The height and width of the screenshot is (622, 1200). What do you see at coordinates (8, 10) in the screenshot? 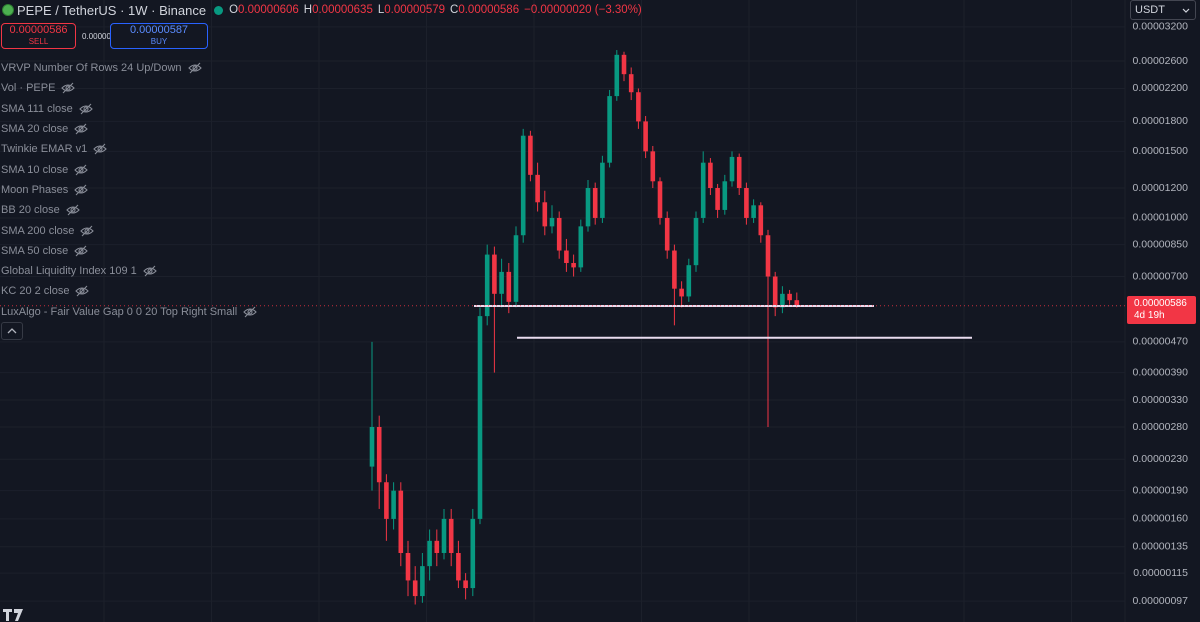
I see `symbol-logo` at bounding box center [8, 10].